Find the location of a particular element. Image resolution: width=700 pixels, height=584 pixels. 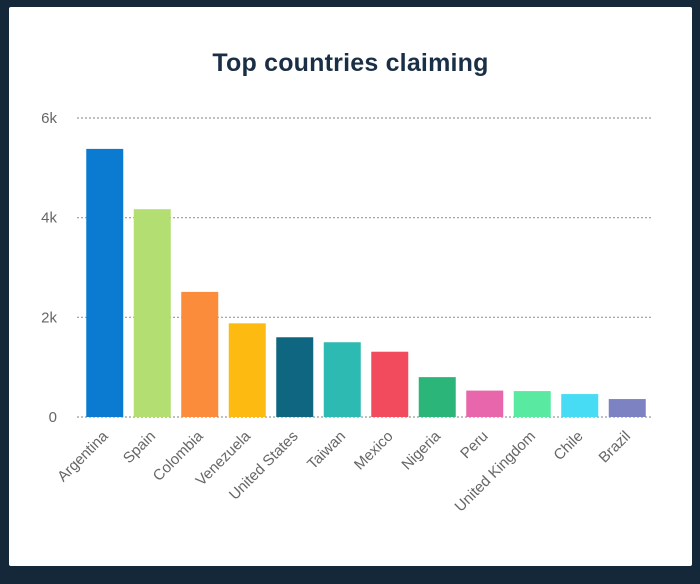

x-tick-label: Argentina is located at coordinates (83, 456).